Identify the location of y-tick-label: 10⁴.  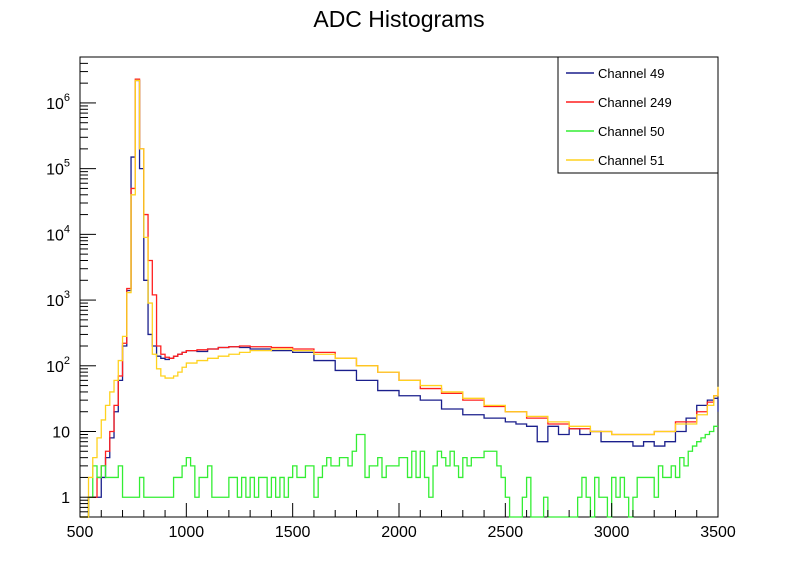
(58, 233).